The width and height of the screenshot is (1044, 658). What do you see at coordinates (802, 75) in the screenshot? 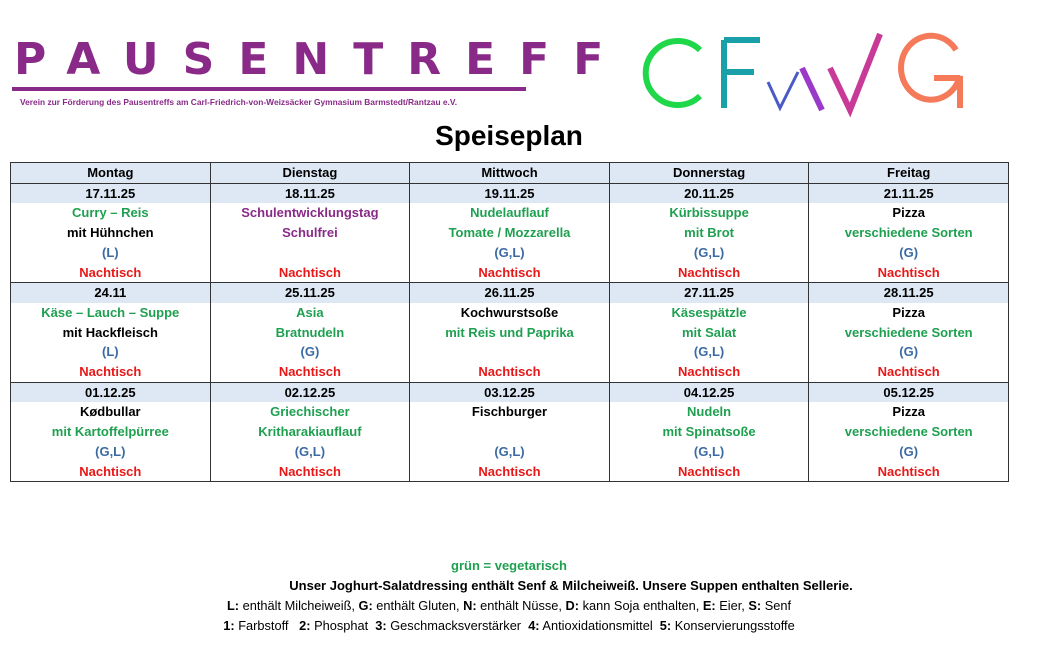
I see `cfvwg-logo-icon` at bounding box center [802, 75].